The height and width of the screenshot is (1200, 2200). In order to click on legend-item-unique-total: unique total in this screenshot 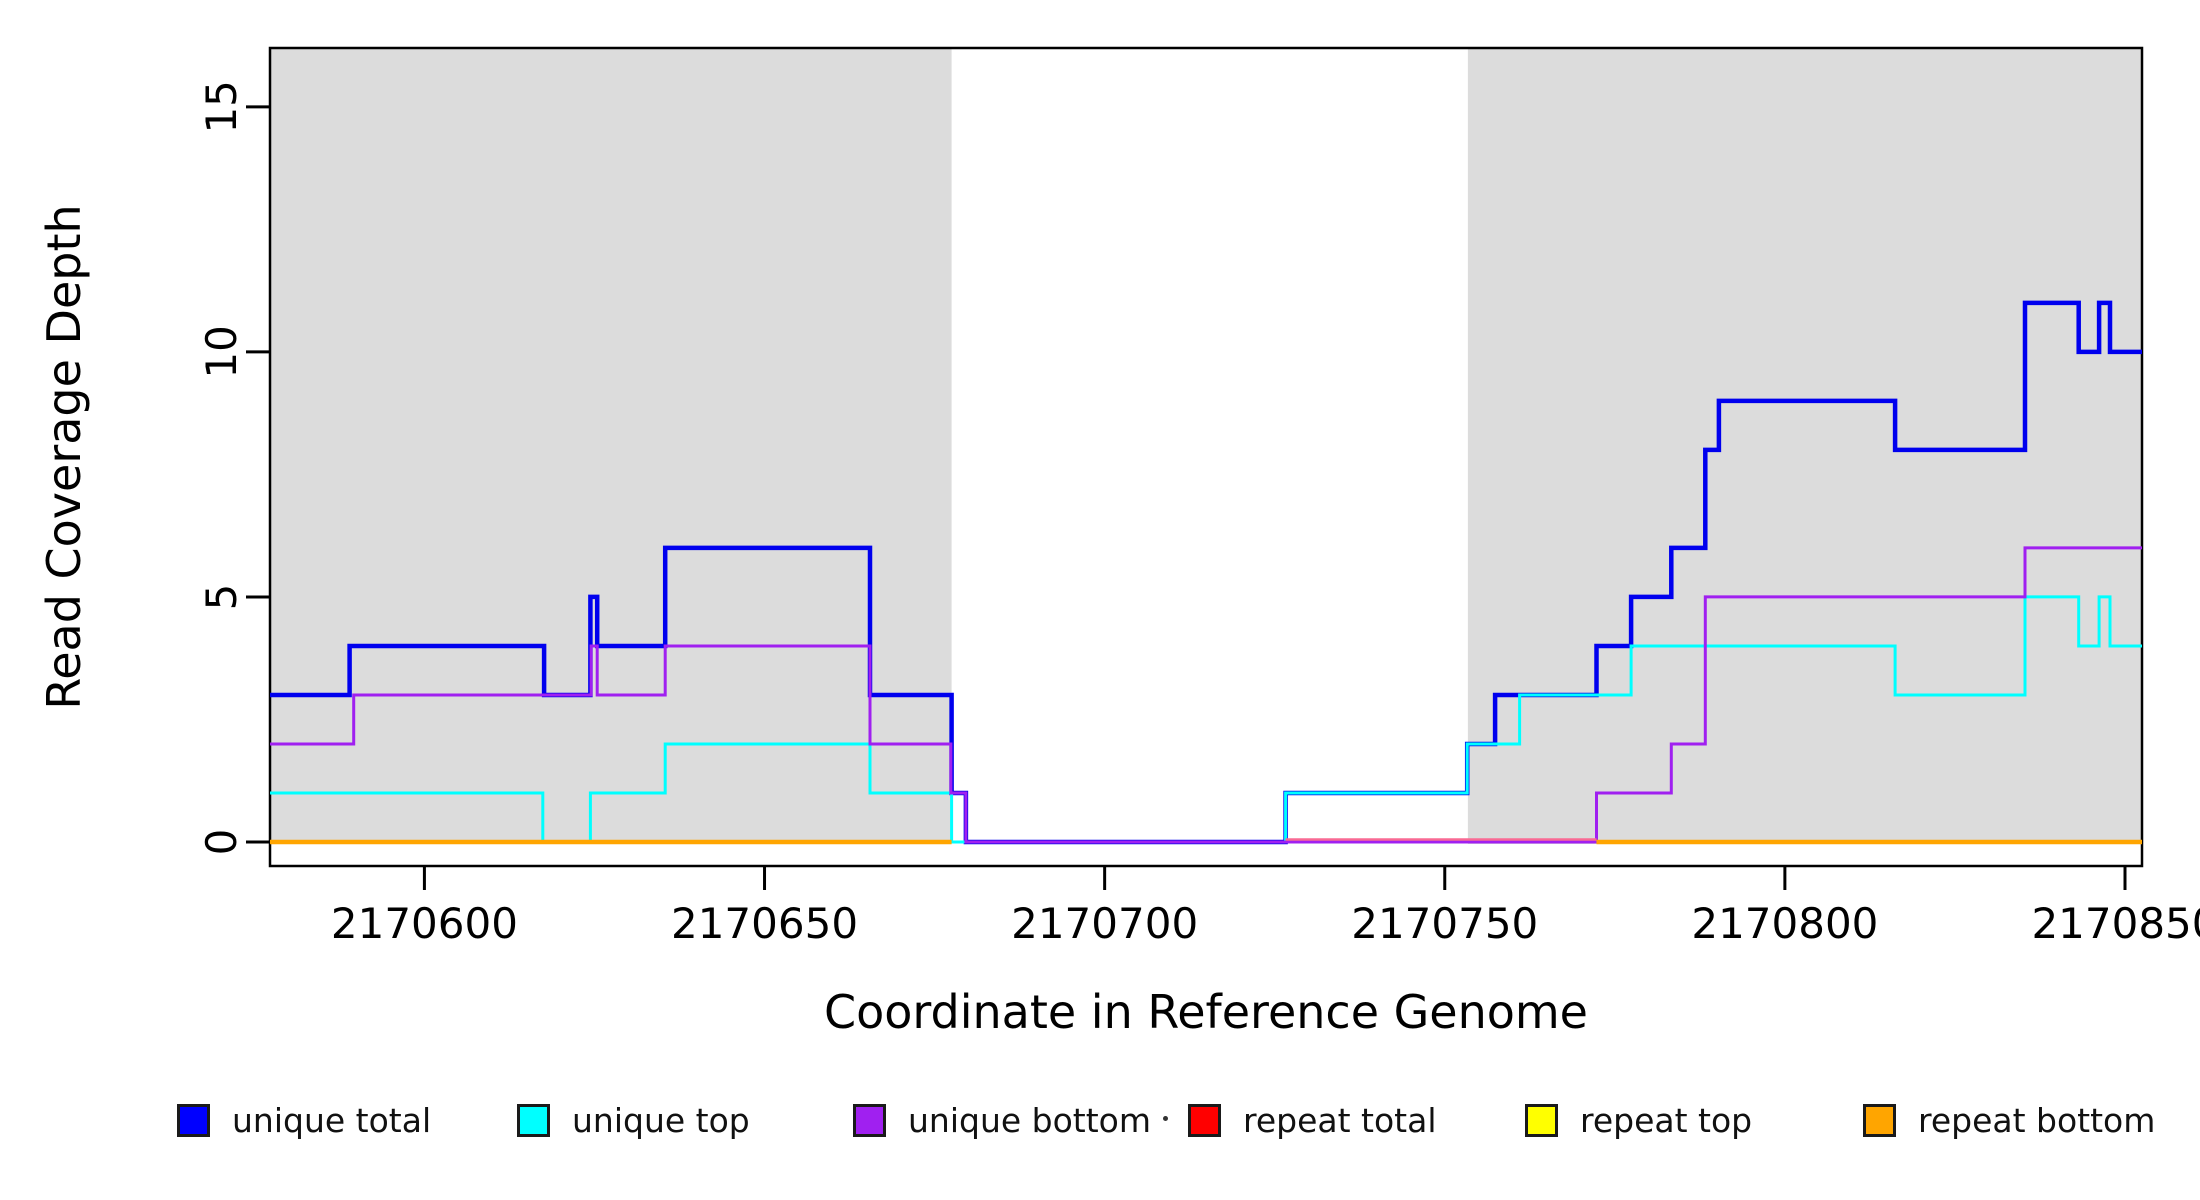, I will do `click(304, 1120)`.